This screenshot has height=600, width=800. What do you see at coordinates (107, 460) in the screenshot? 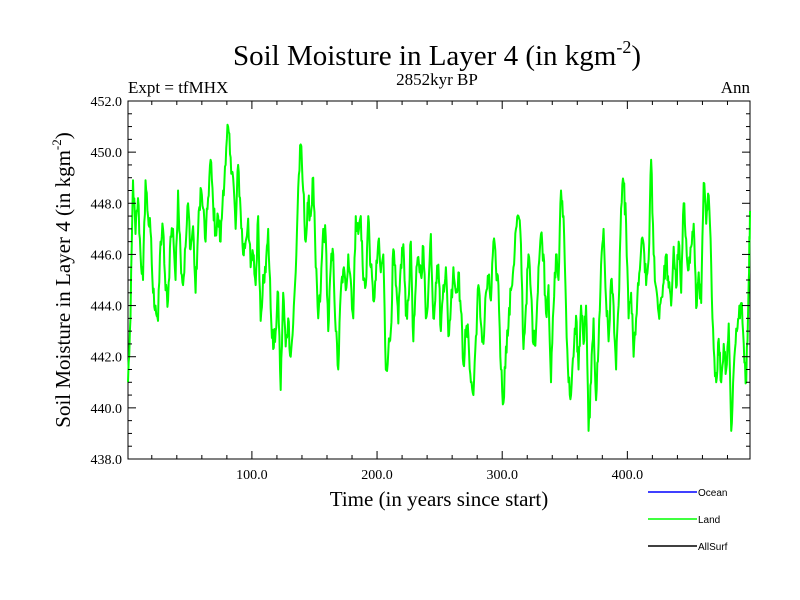
I see `y-tick-label: 438.0` at bounding box center [107, 460].